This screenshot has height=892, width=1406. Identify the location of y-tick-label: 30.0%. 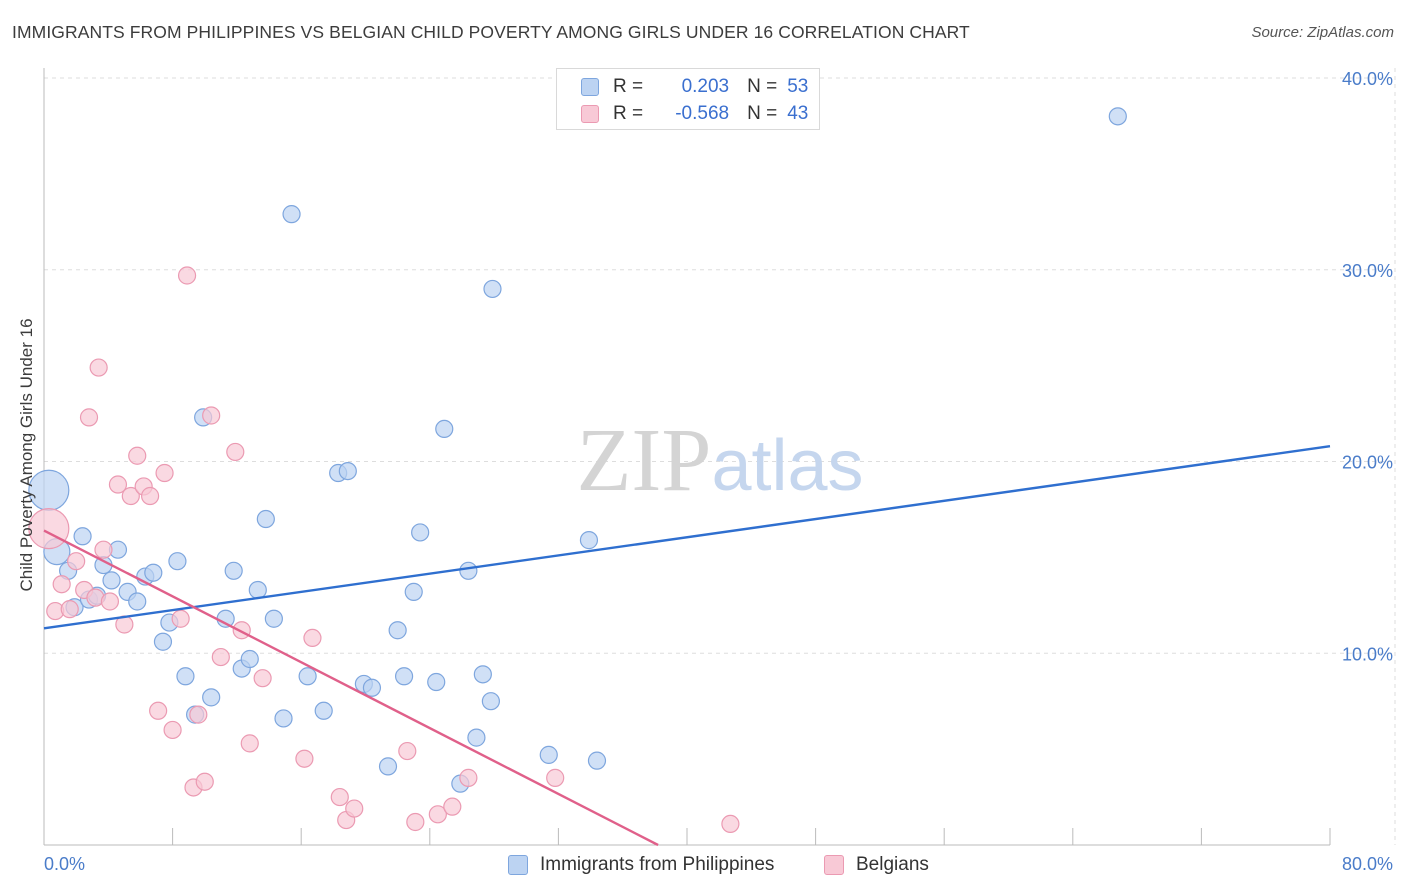
(1367, 271).